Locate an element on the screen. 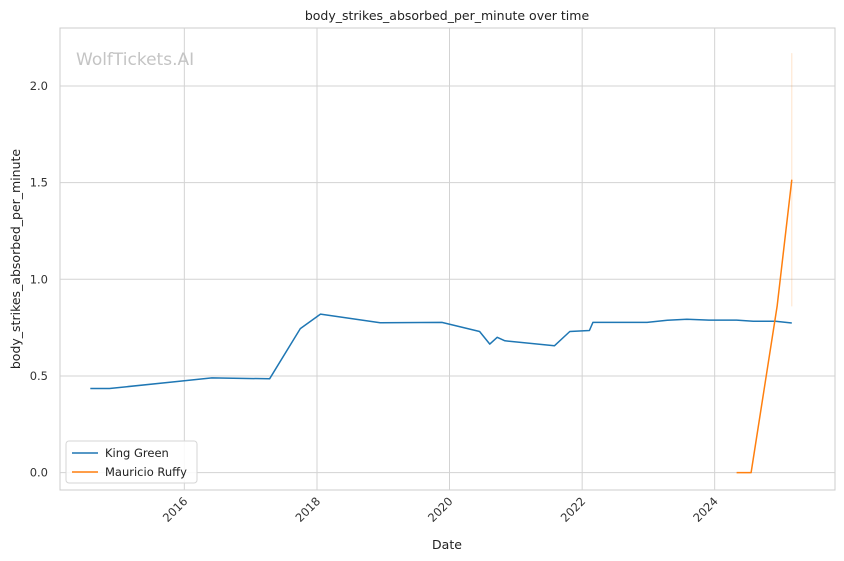  series-line-king-green is located at coordinates (441, 351).